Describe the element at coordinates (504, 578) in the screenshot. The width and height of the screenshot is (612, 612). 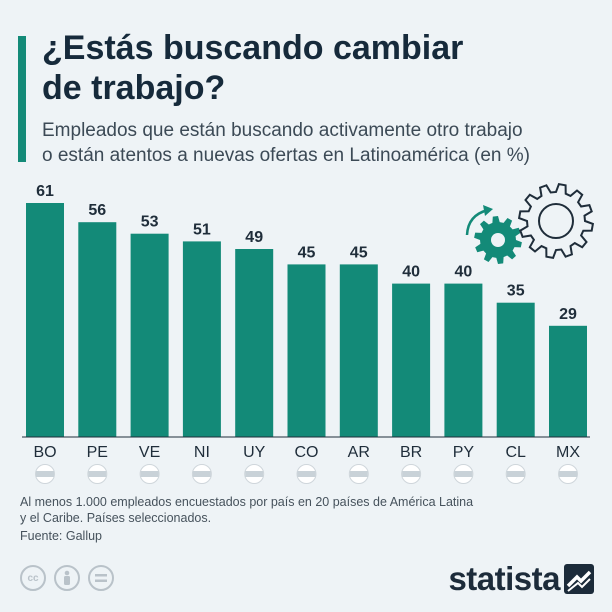
I see `brand-name: statista` at that location.